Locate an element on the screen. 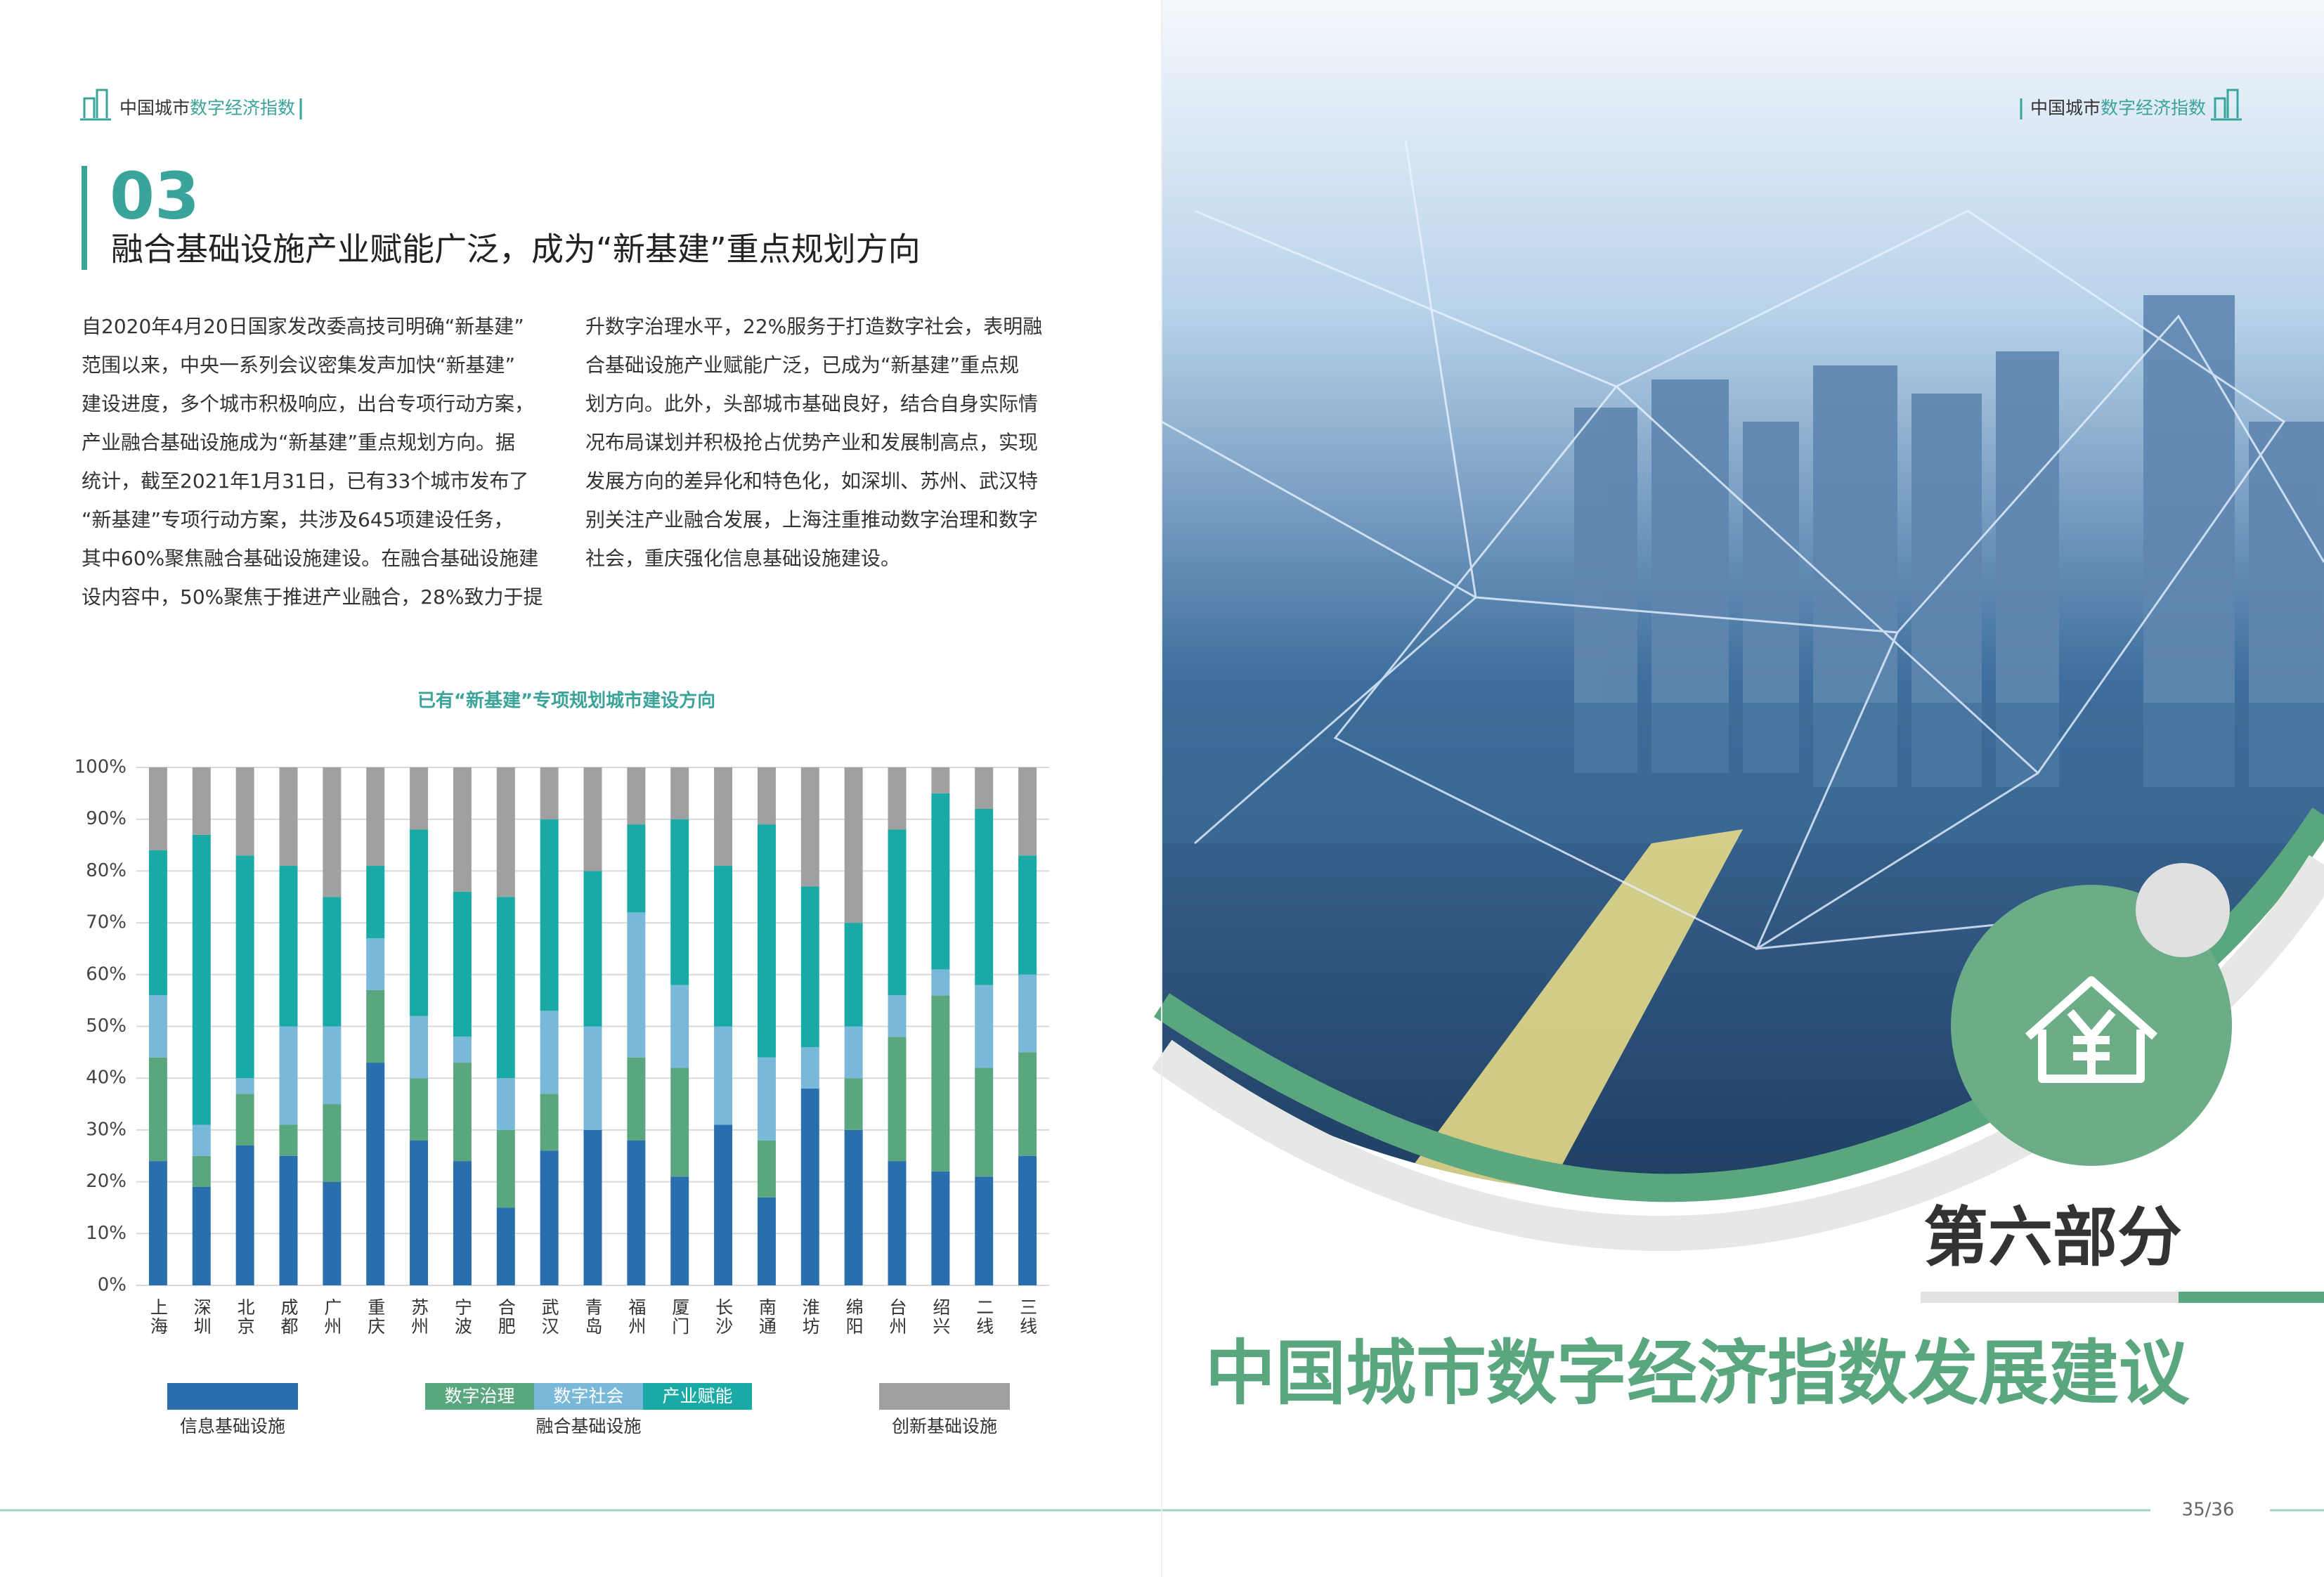 The width and height of the screenshot is (2324, 1577). legend-label: 数字社会 is located at coordinates (588, 1396).